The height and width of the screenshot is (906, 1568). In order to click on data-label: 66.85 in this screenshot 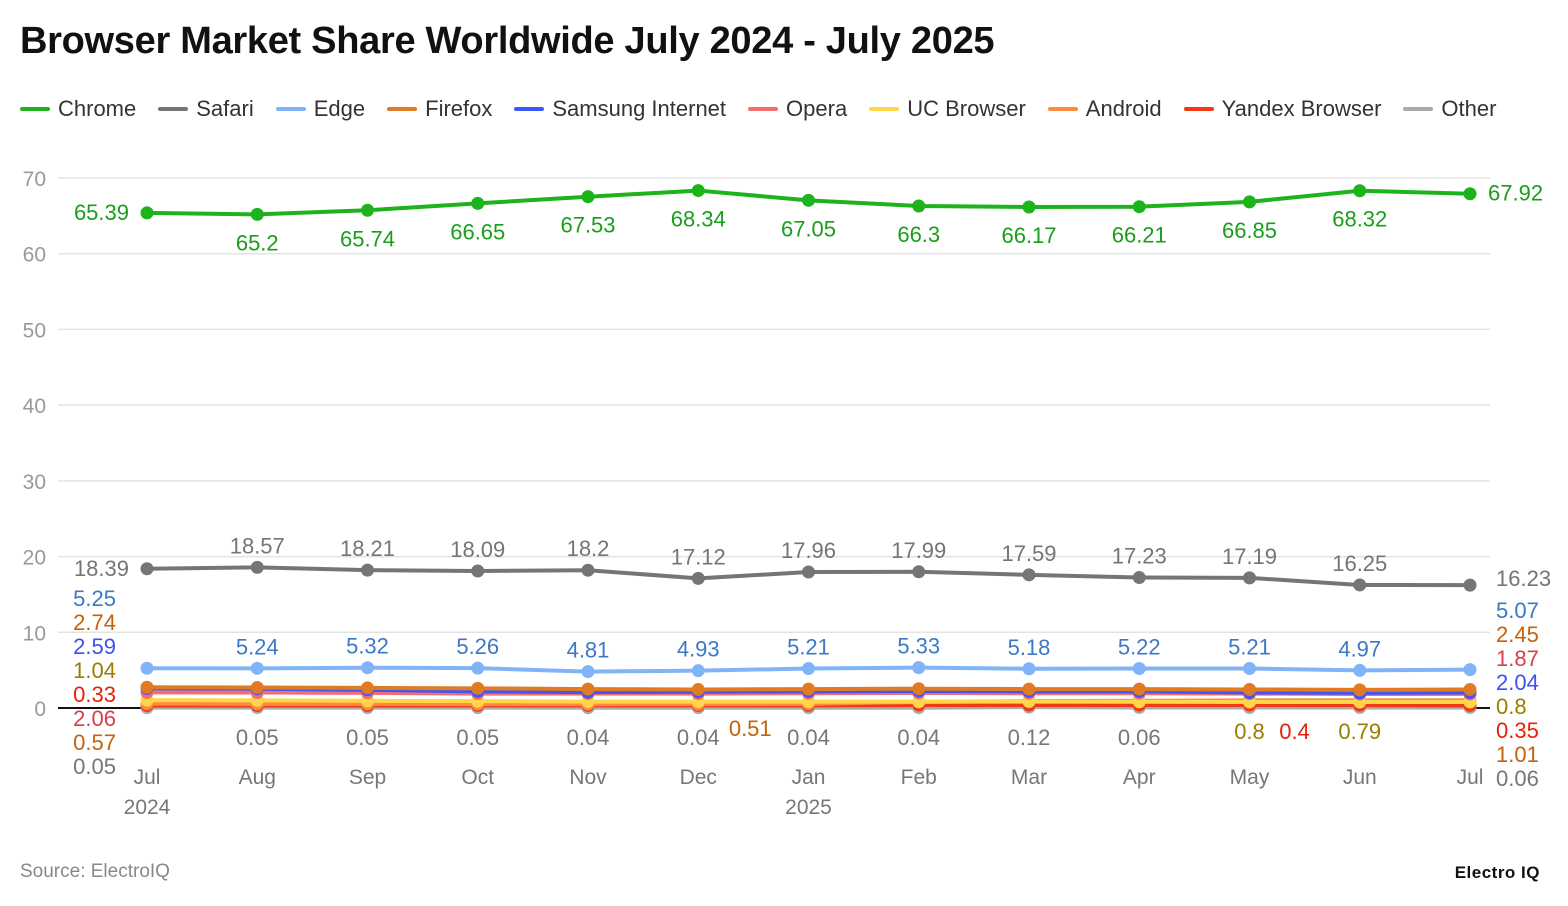, I will do `click(1249, 230)`.